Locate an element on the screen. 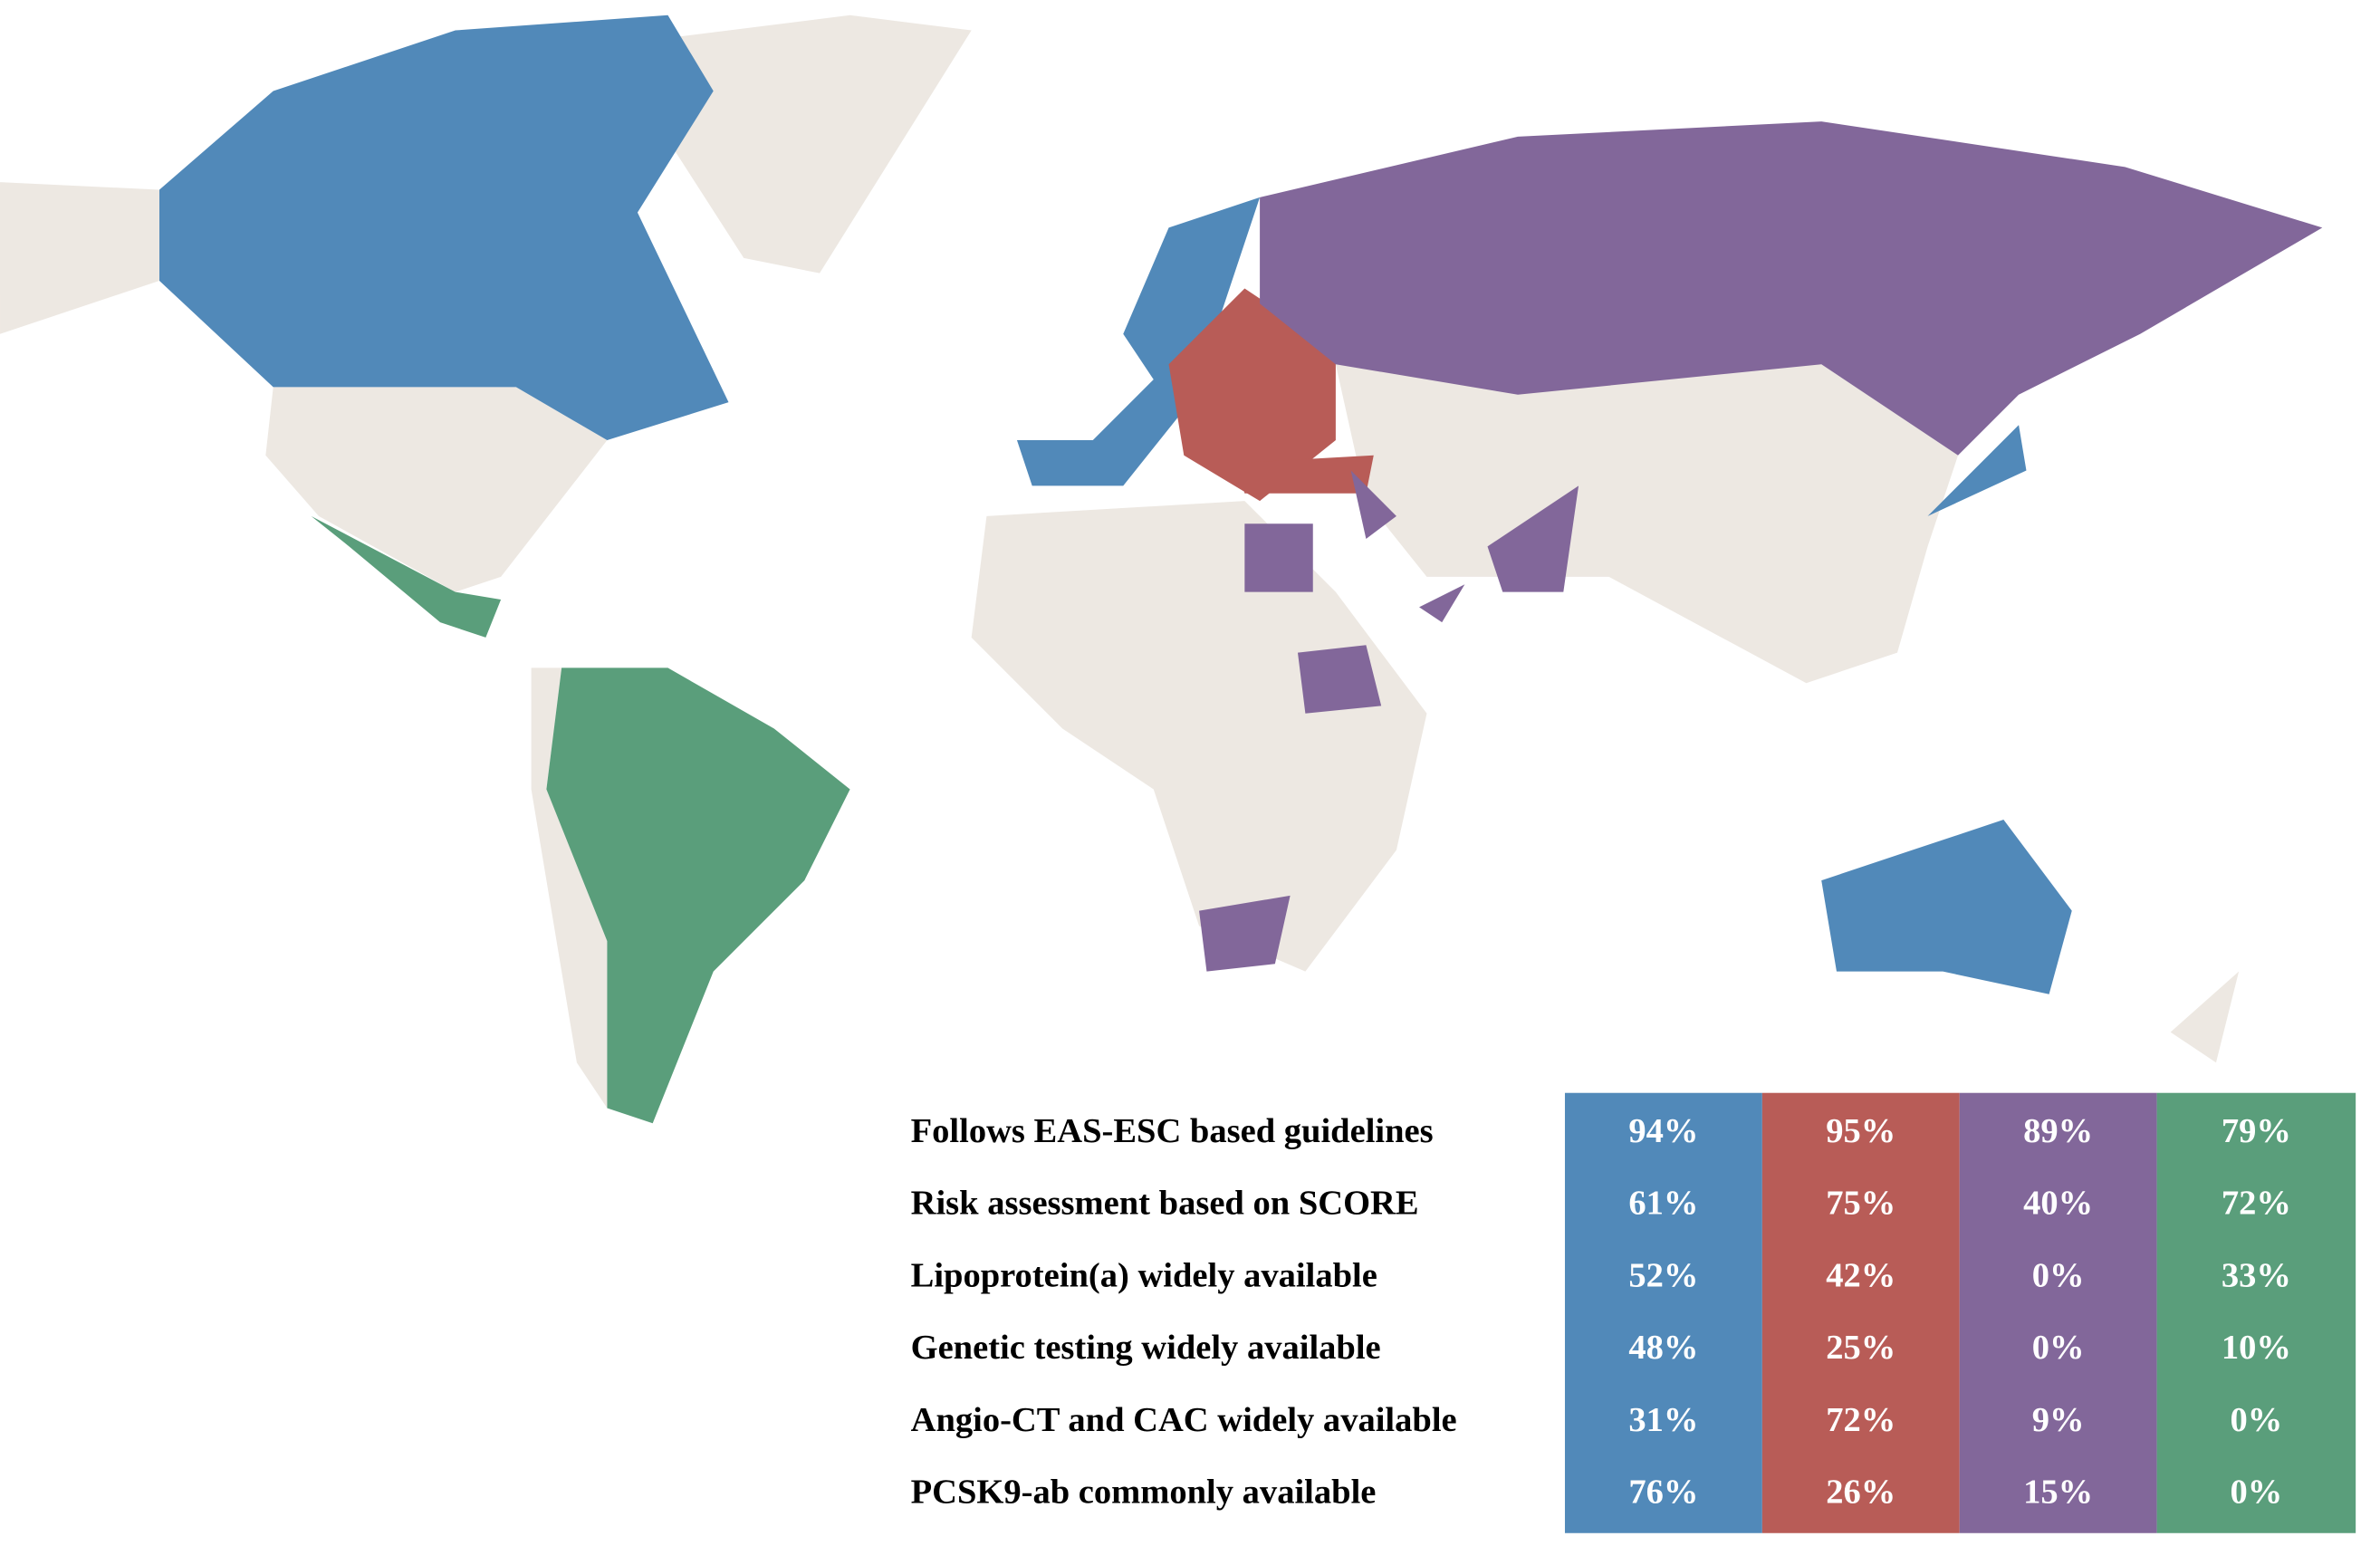 The height and width of the screenshot is (1546, 2380). cell-value: 76% is located at coordinates (1663, 1493).